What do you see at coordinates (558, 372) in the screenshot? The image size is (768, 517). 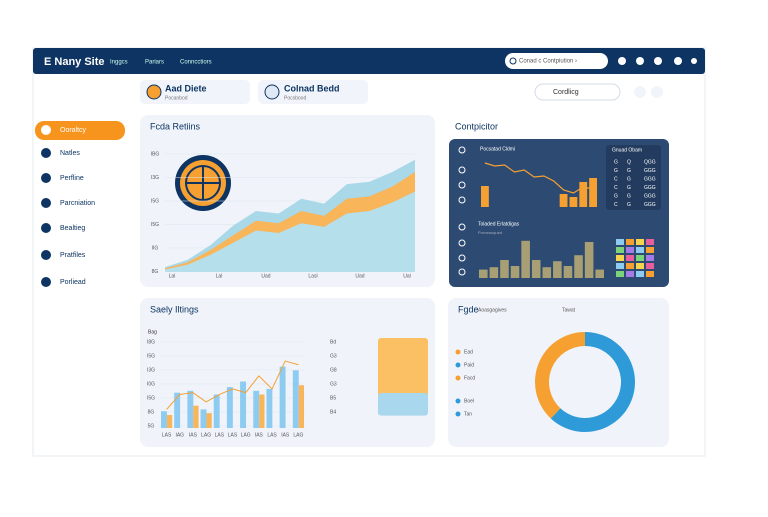 I see `panel` at bounding box center [558, 372].